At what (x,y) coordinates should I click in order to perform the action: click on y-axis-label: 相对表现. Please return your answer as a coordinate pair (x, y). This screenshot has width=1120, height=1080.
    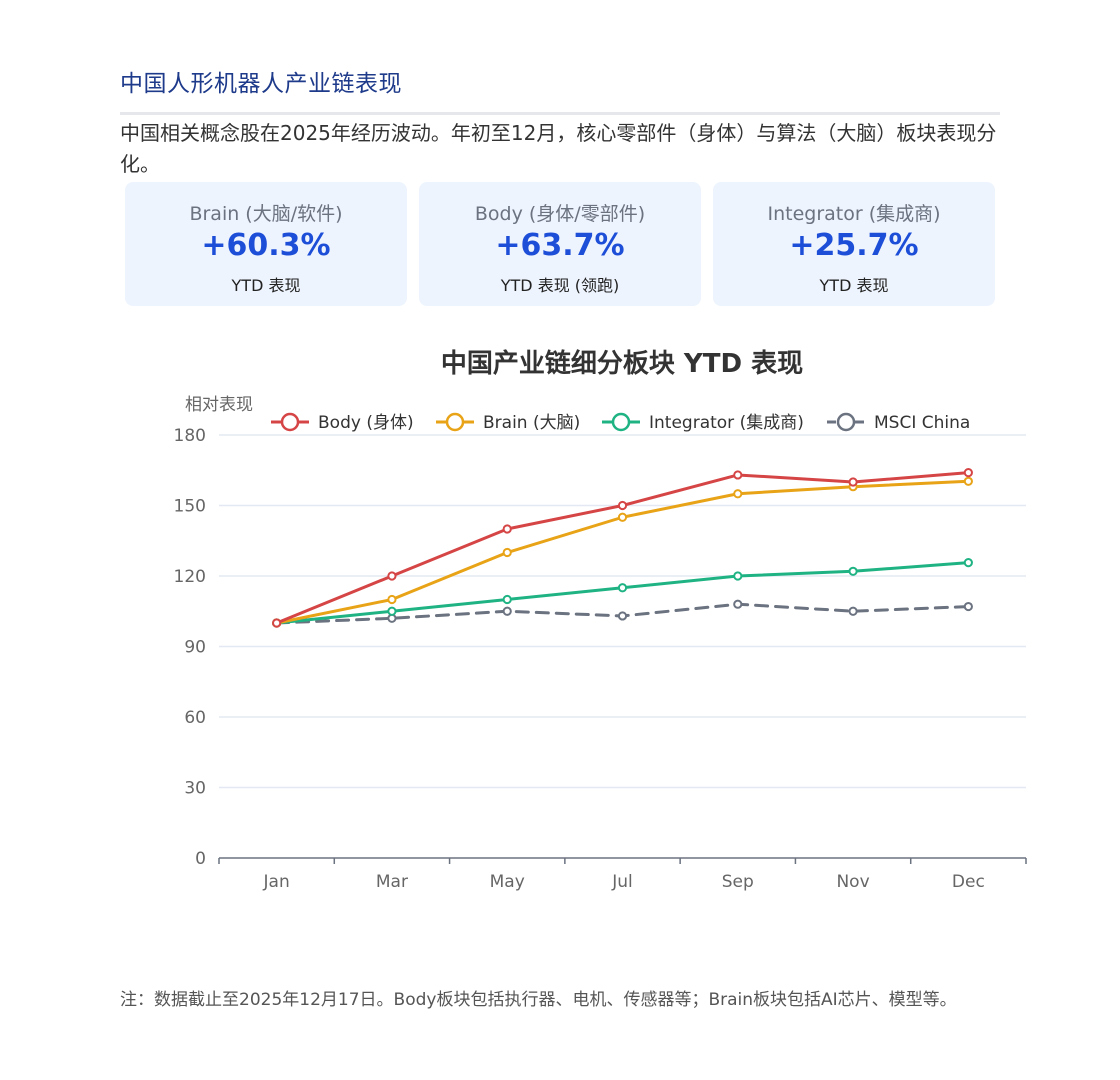
    Looking at the image, I should click on (219, 405).